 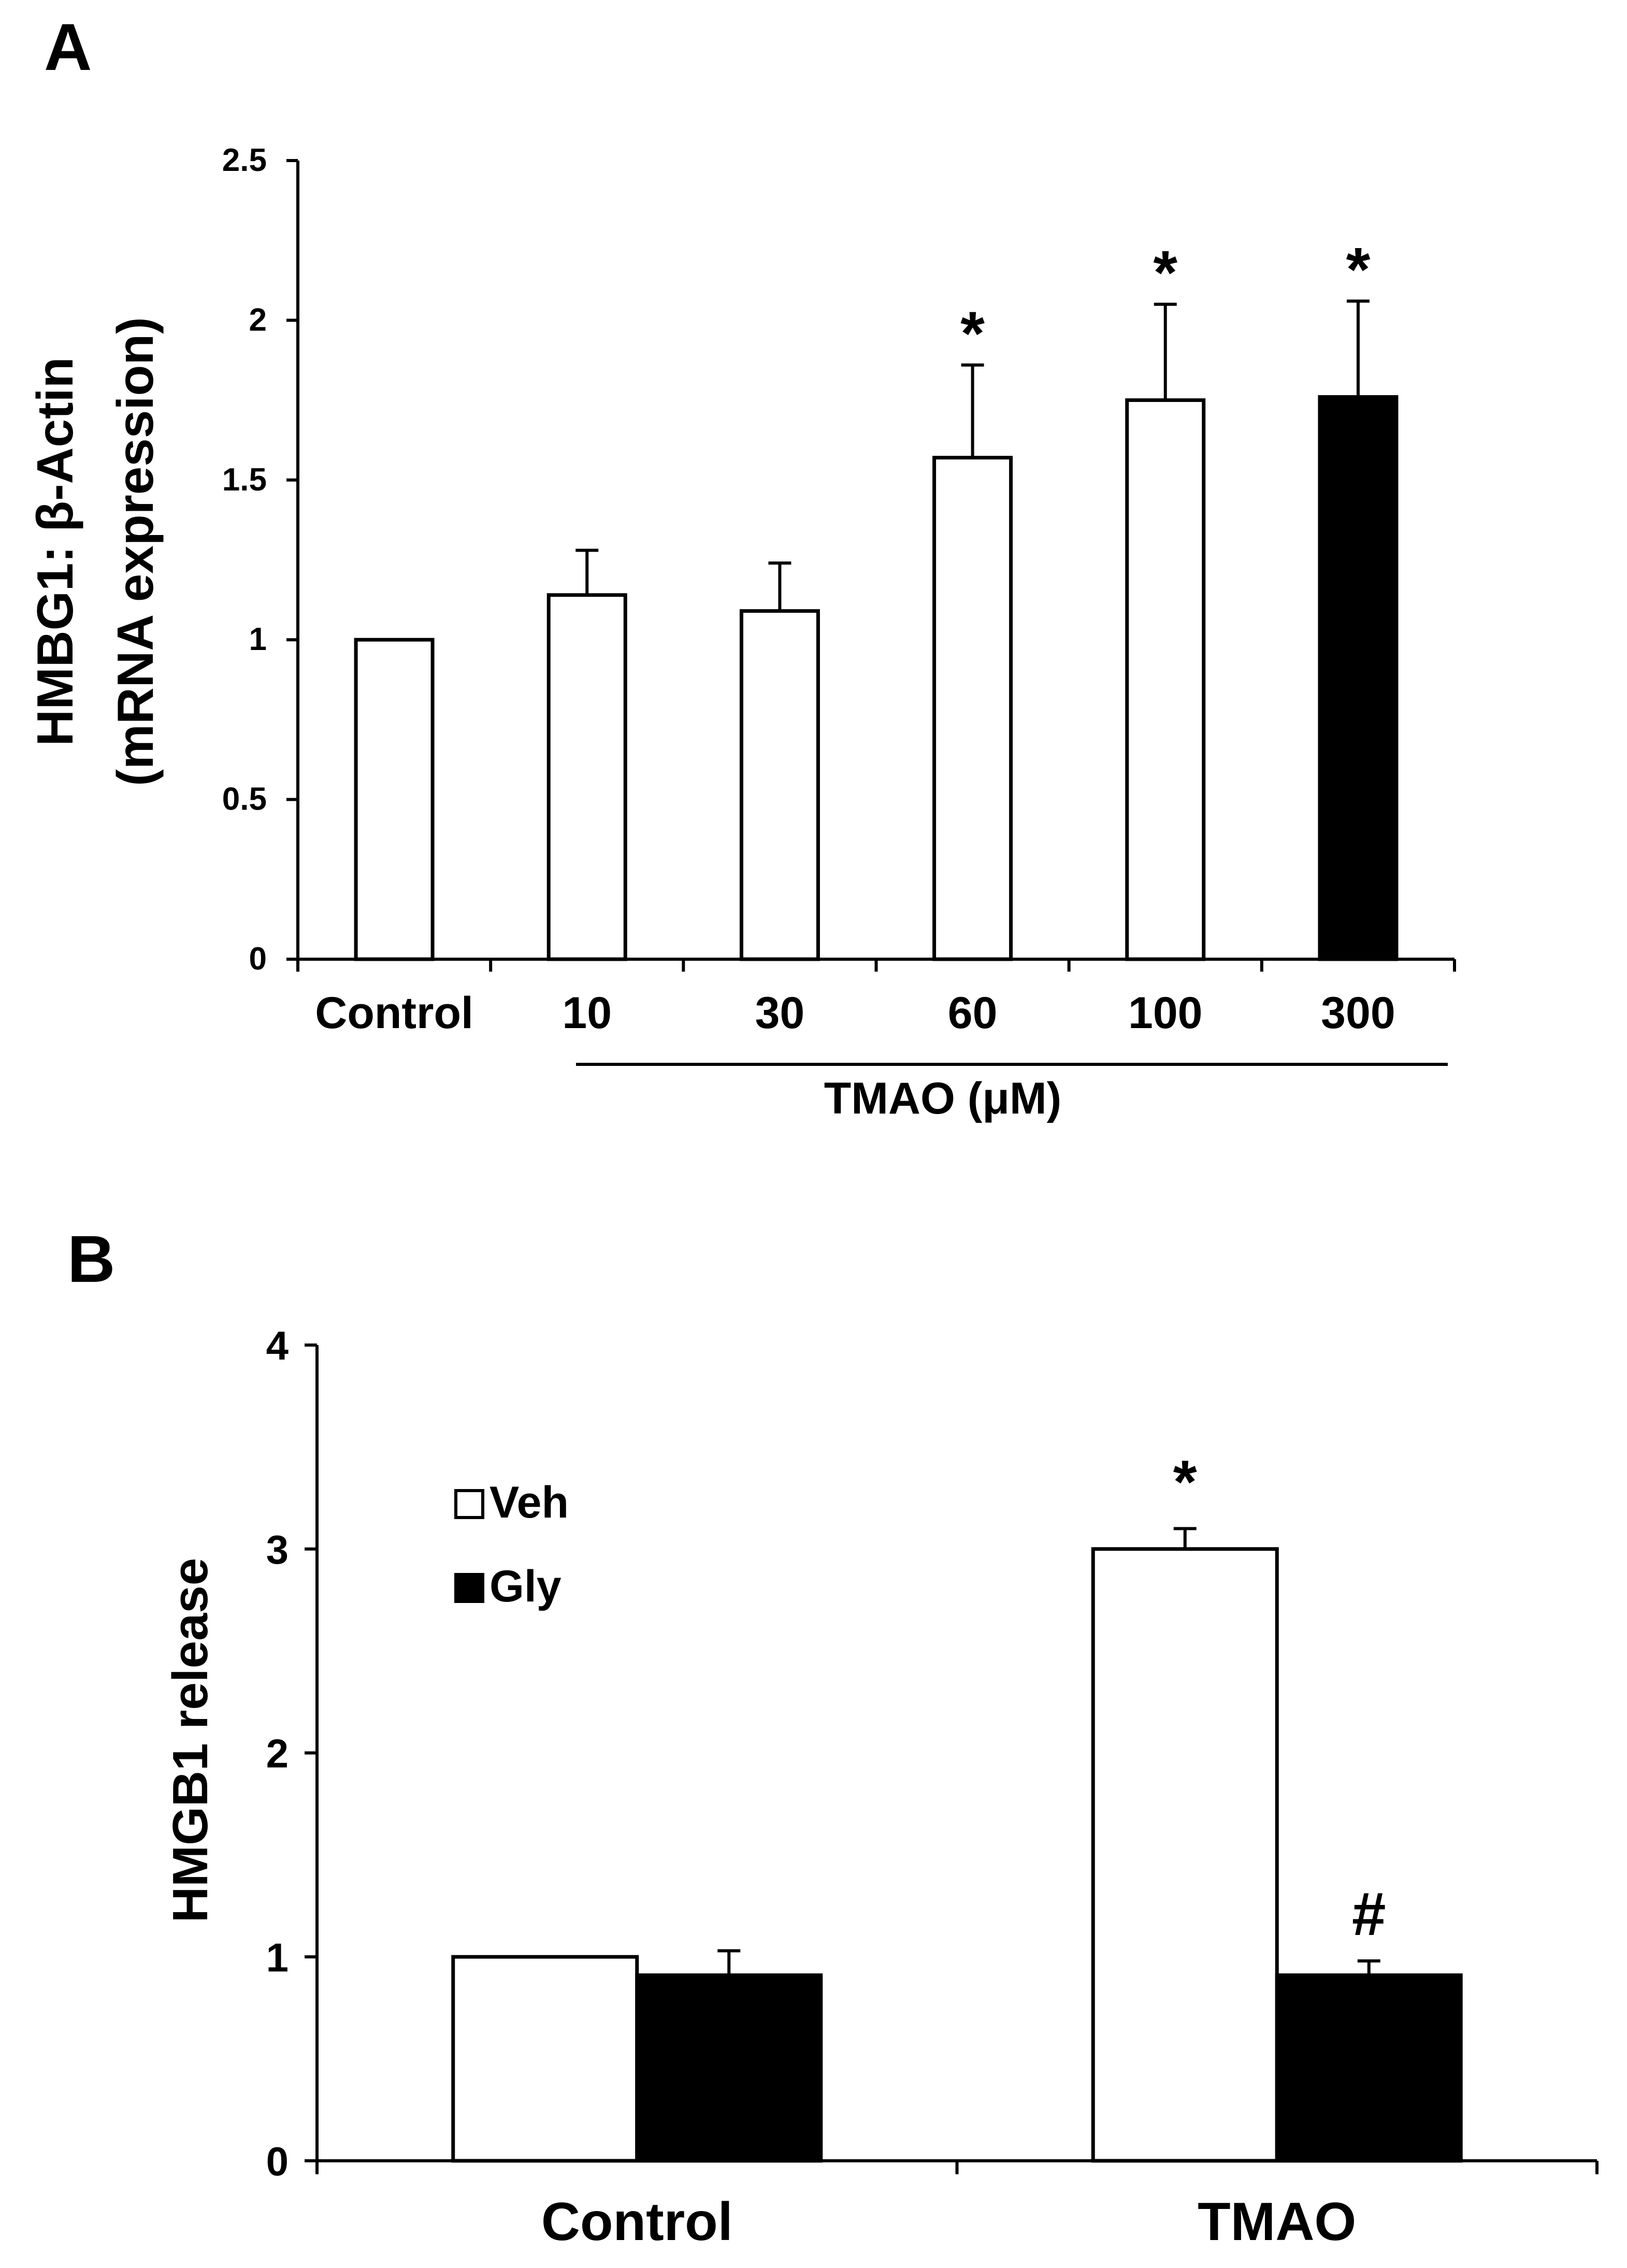 I want to click on legend-item-gly: Gly, so click(x=507, y=1587).